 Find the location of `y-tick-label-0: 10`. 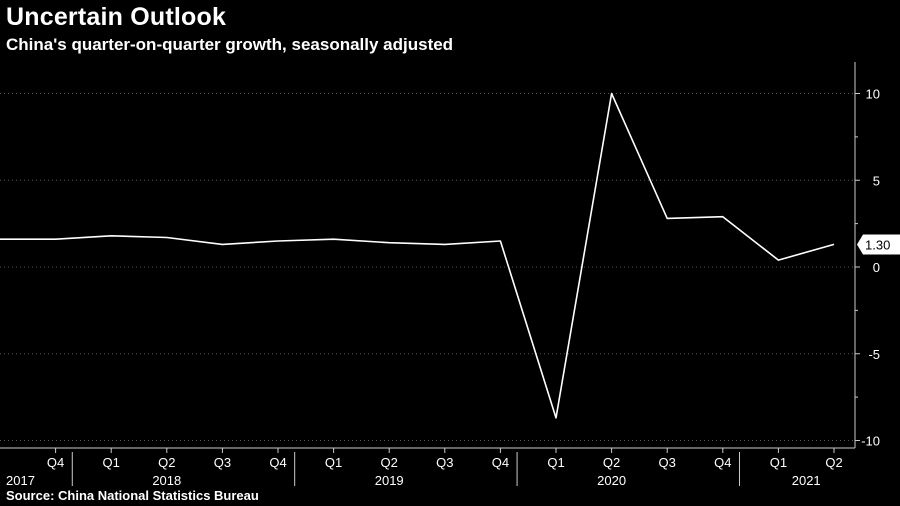

y-tick-label-0: 10 is located at coordinates (873, 94).